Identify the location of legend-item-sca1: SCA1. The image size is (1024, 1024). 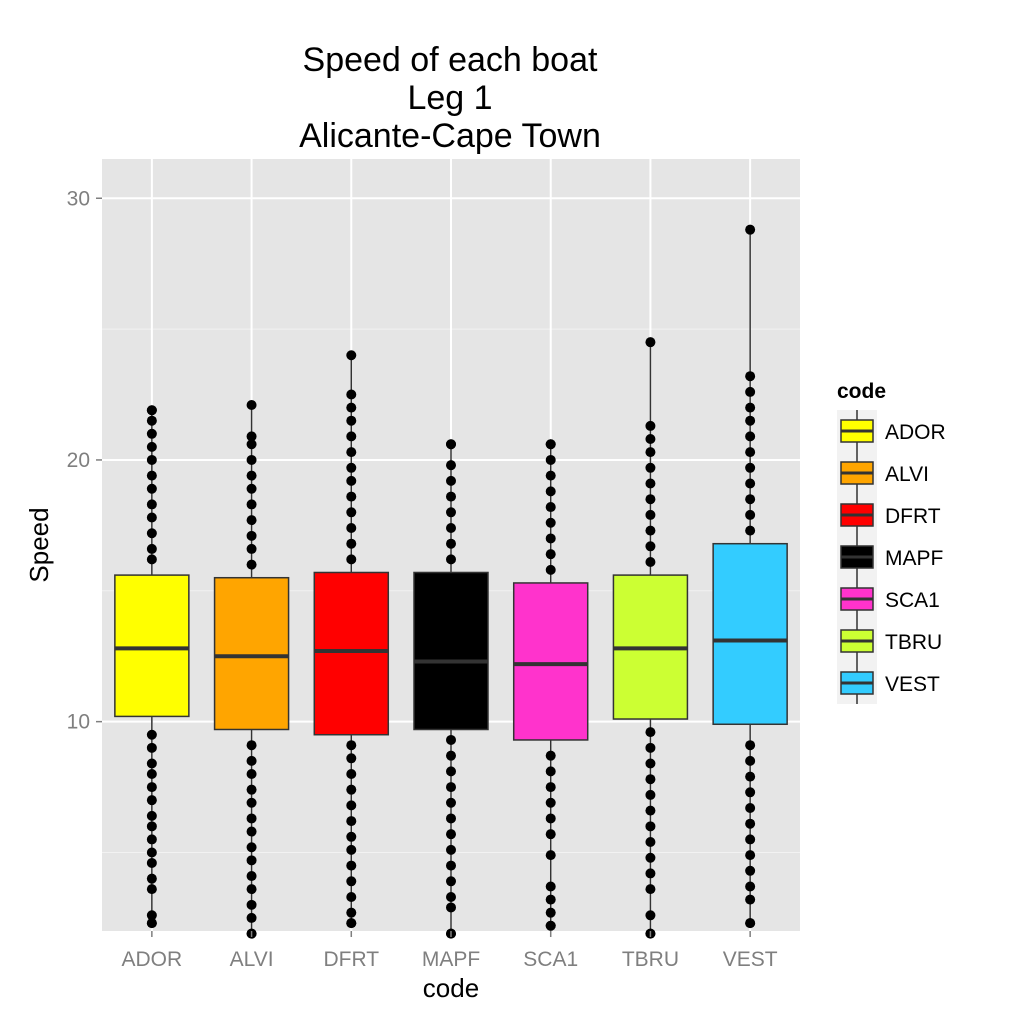
(888, 599).